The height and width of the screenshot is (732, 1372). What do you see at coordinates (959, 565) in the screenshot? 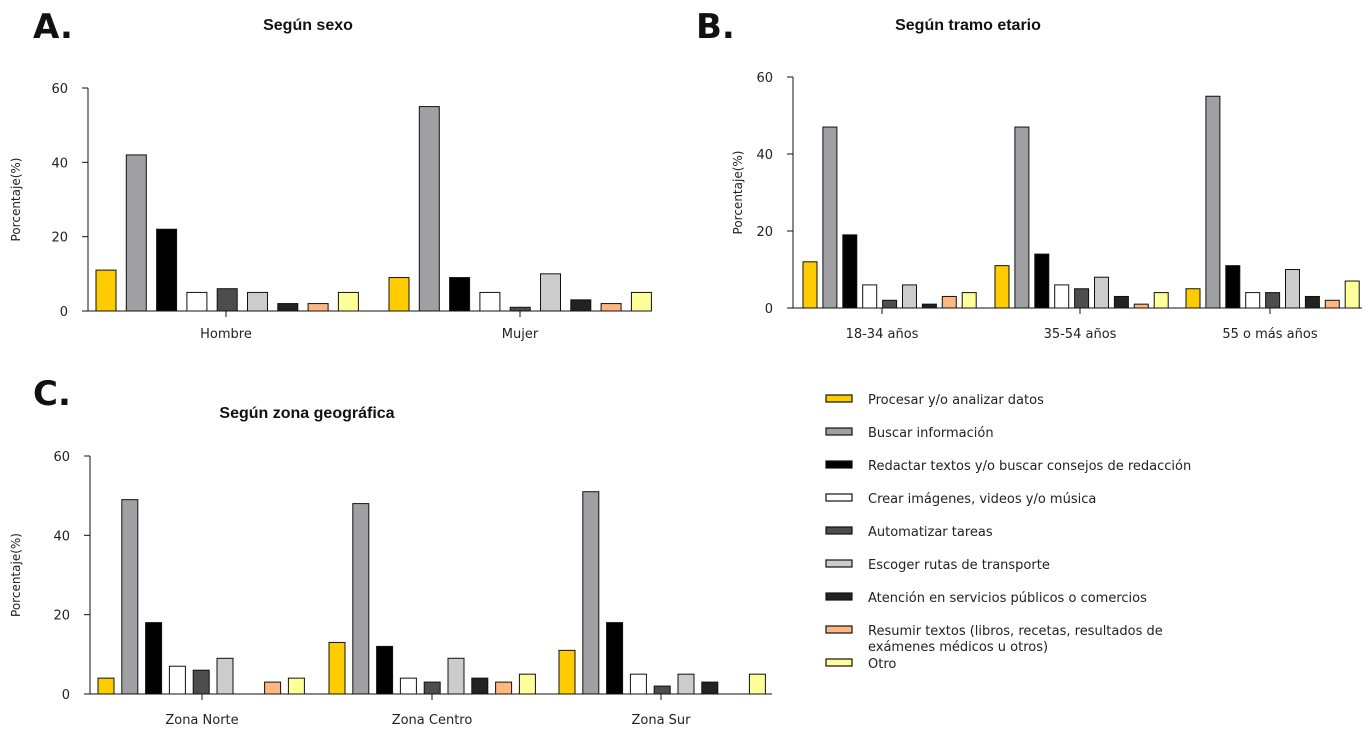
I see `legend-label: Escoger rutas de transporte` at bounding box center [959, 565].